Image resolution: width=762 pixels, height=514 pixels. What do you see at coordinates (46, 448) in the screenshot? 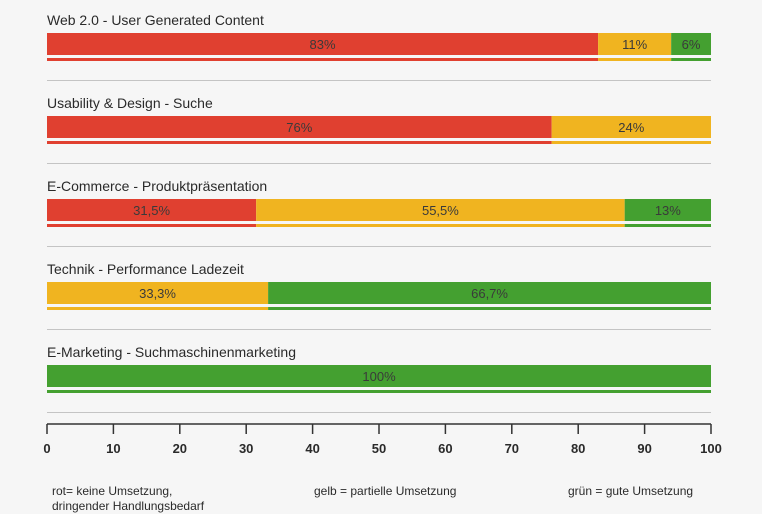
I see `x-tick-label: 0` at bounding box center [46, 448].